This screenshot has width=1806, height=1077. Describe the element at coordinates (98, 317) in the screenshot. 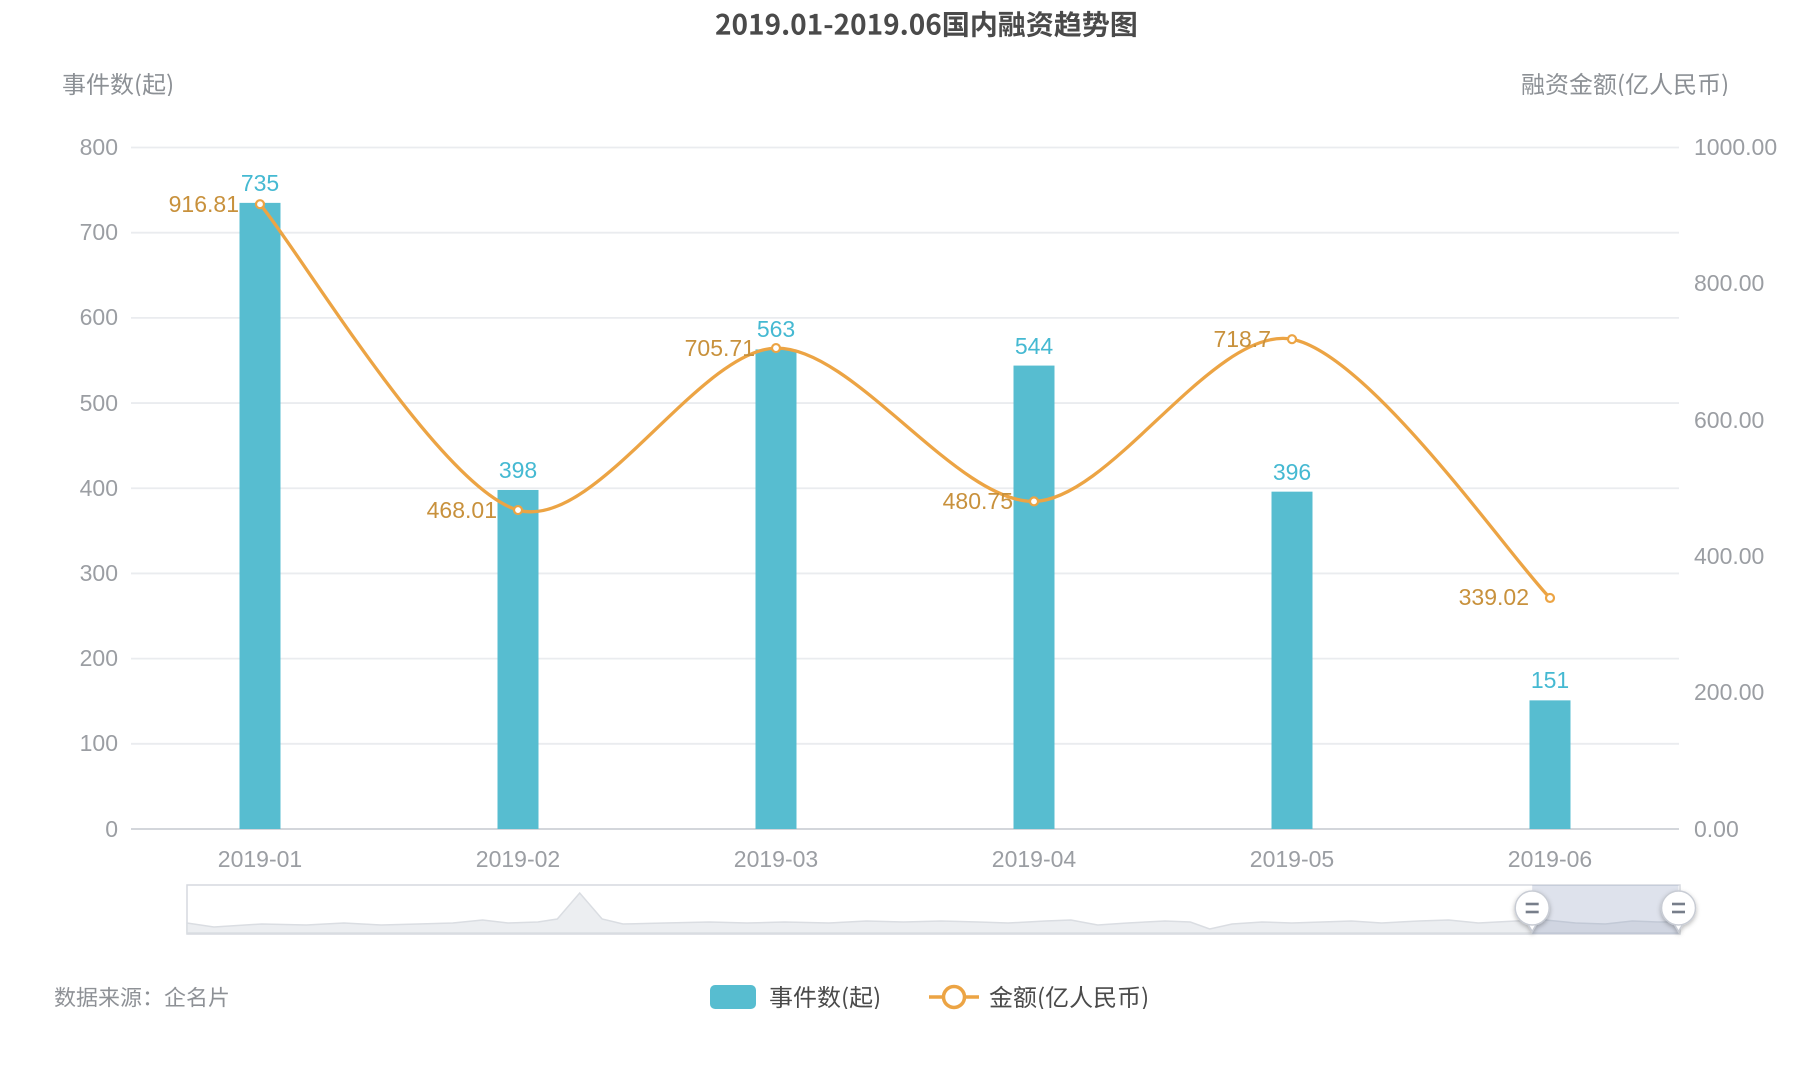

I see `left-axis-tick-label: 600` at that location.